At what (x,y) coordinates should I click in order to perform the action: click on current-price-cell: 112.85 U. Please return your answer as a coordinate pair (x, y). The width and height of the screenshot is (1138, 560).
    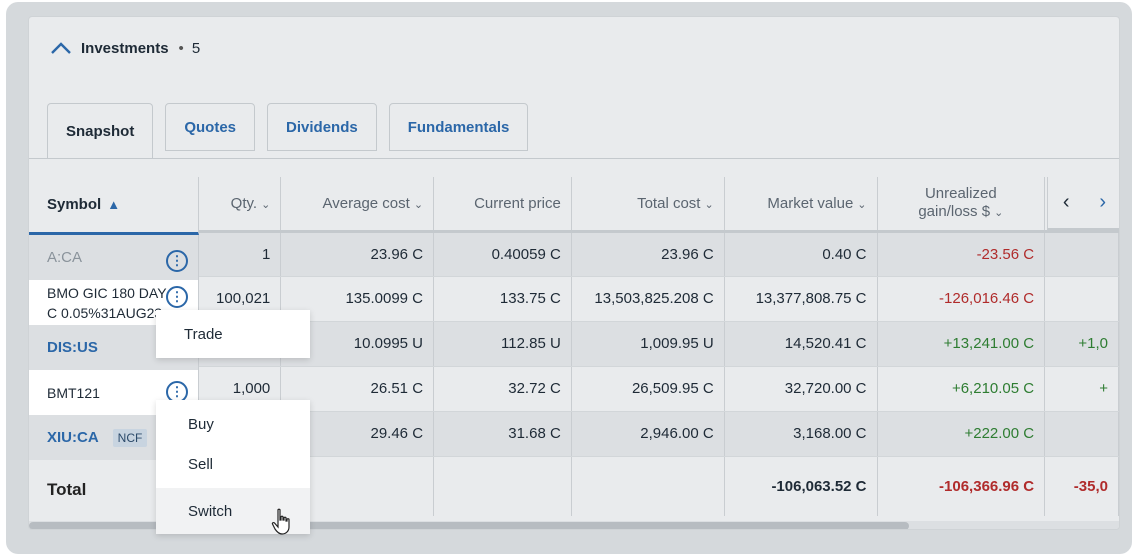
    Looking at the image, I should click on (502, 344).